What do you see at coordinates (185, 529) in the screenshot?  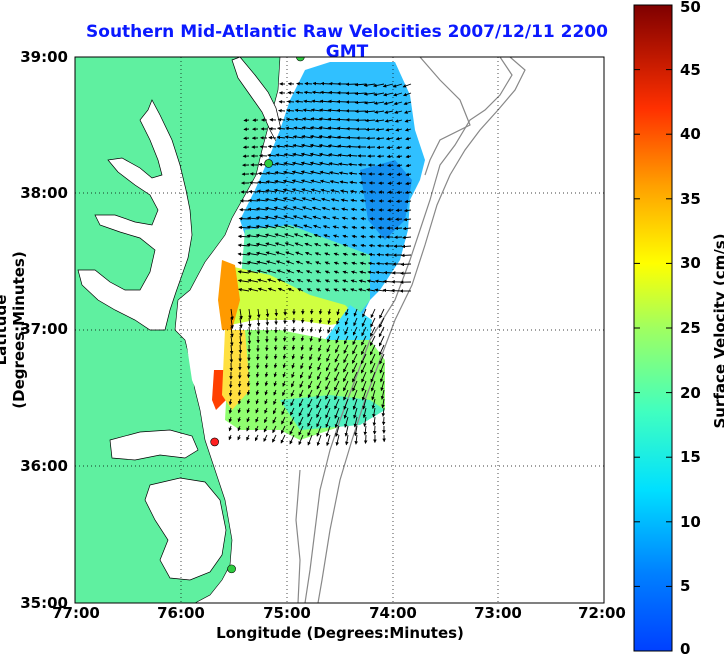 I see `pamlico-sound` at bounding box center [185, 529].